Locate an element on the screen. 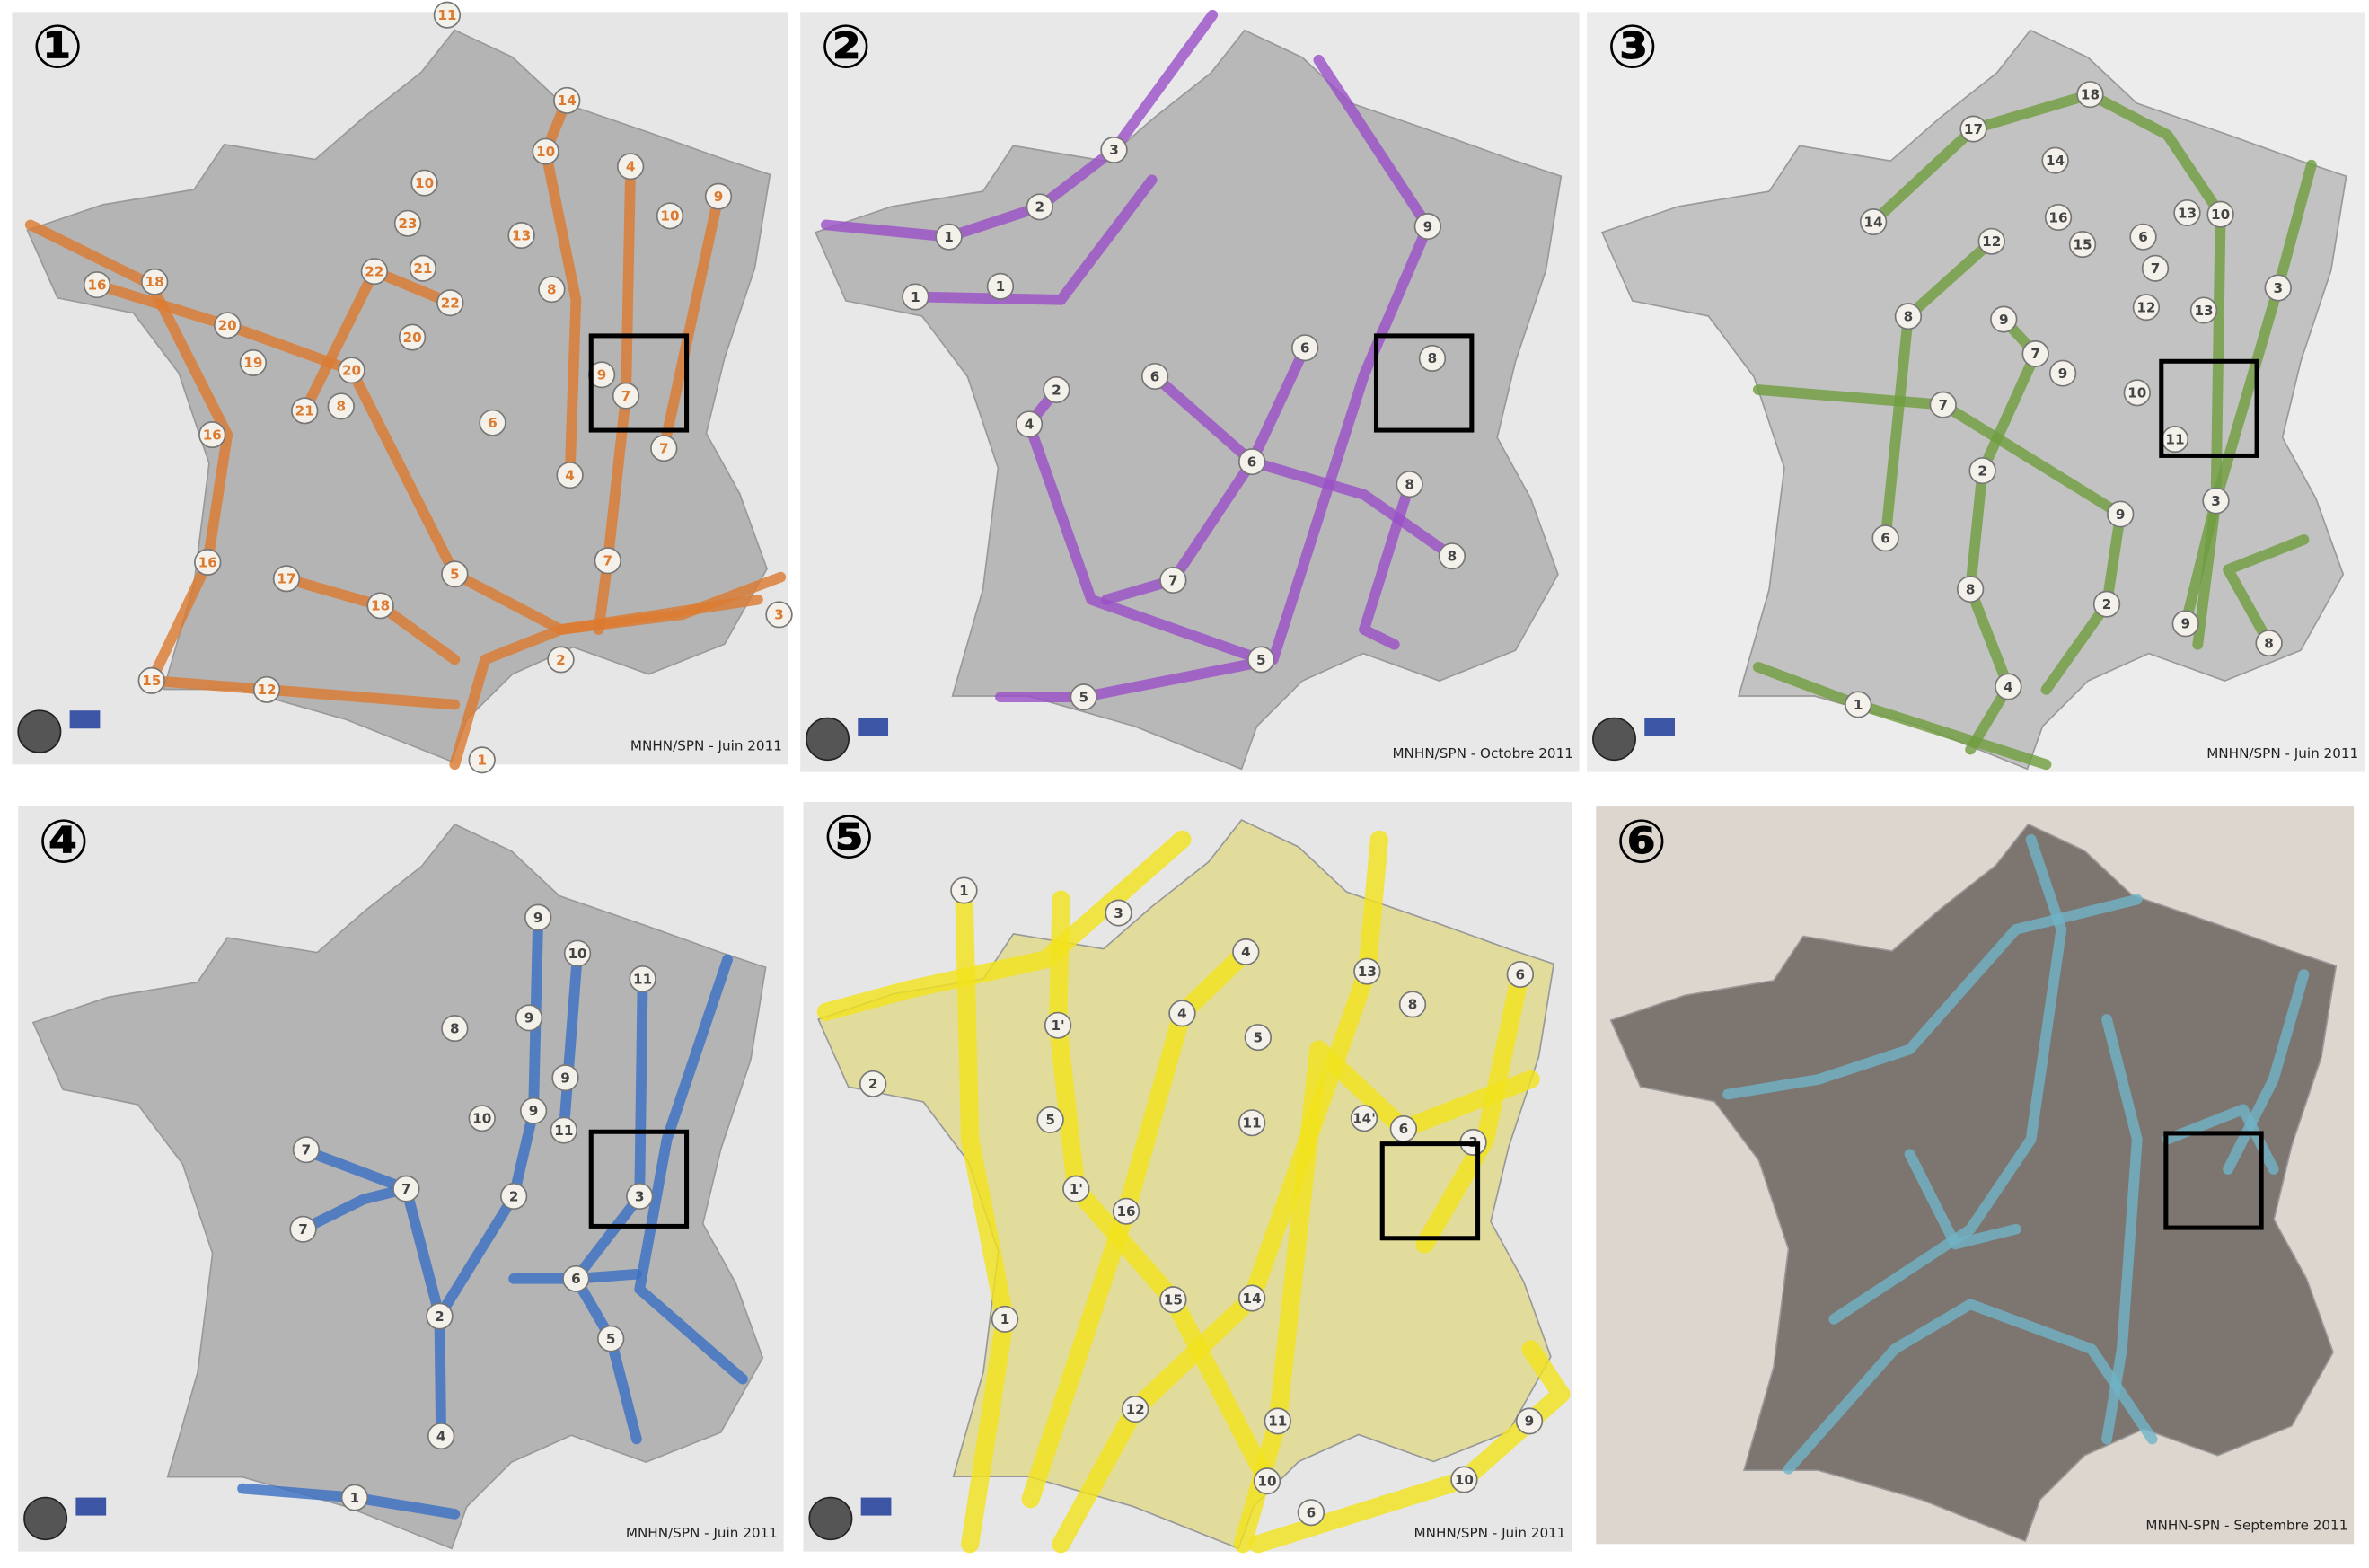 This screenshot has width=2369, height=1568. panel-number: ③ is located at coordinates (1632, 48).